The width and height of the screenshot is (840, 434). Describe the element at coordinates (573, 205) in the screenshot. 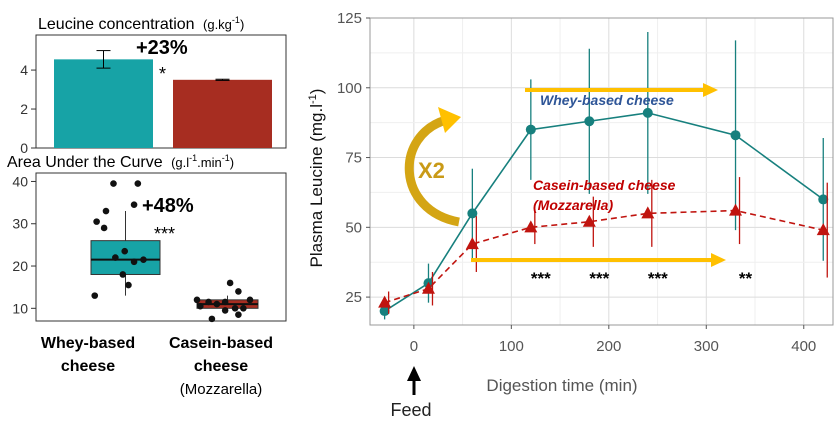

I see `casein-series-label-2: (Mozzarella)` at that location.